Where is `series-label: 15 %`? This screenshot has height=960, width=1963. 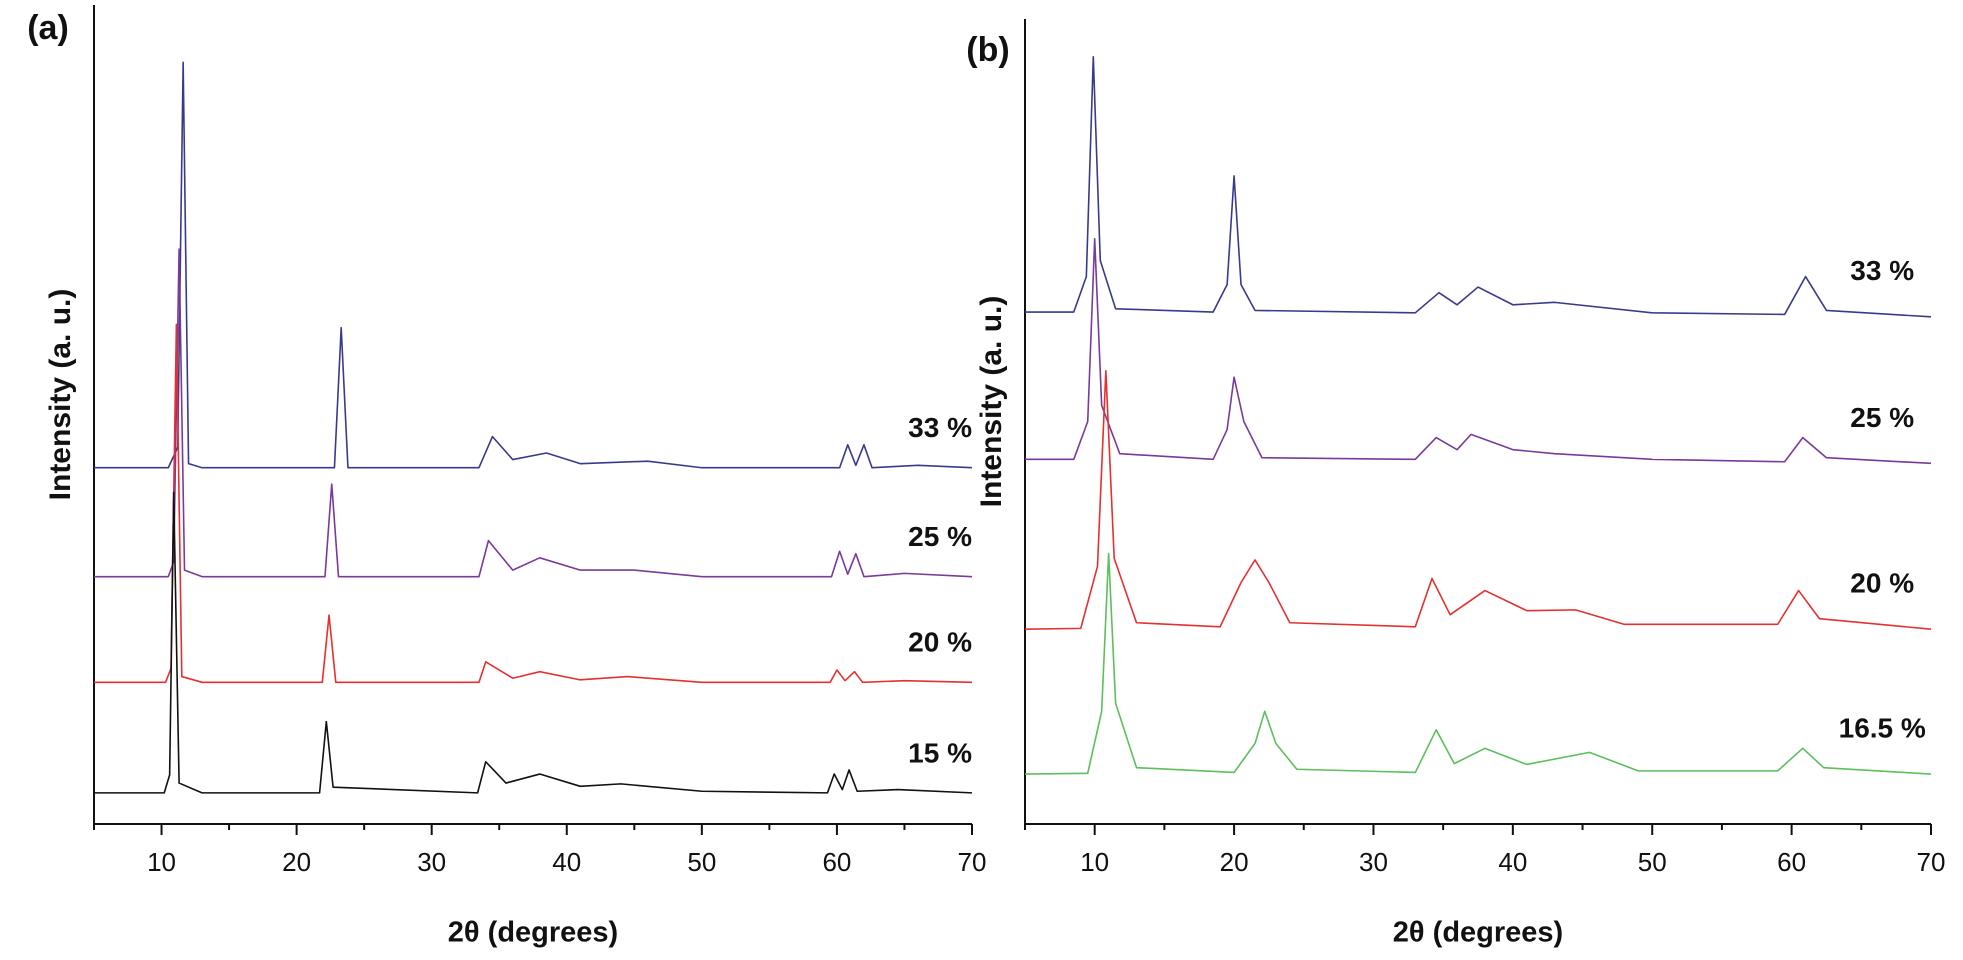
series-label: 15 % is located at coordinates (940, 752).